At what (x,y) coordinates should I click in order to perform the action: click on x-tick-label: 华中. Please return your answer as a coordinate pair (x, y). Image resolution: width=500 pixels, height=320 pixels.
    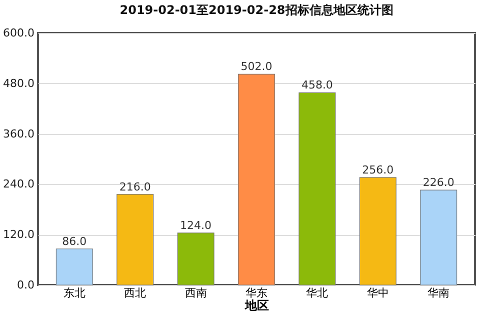
    Looking at the image, I should click on (377, 293).